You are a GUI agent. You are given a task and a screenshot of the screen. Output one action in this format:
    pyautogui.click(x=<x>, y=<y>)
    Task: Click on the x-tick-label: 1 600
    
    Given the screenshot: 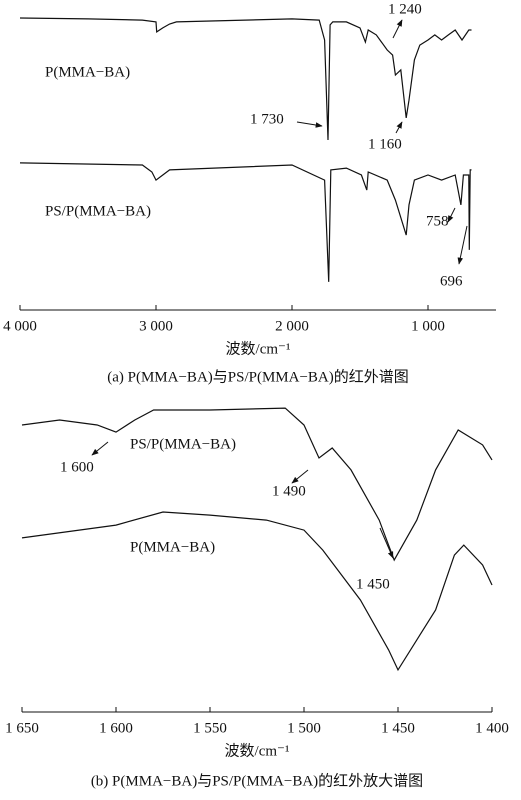 What is the action you would take?
    pyautogui.click(x=116, y=728)
    